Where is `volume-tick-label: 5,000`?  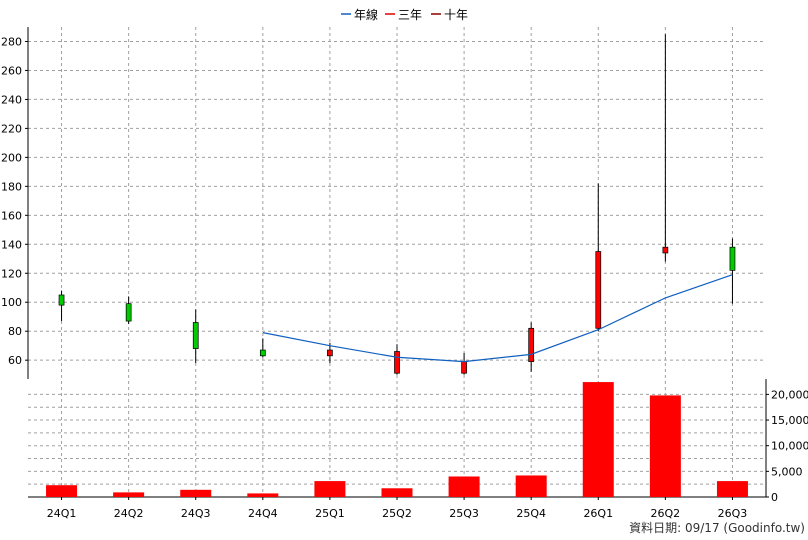
volume-tick-label: 5,000 is located at coordinates (787, 471).